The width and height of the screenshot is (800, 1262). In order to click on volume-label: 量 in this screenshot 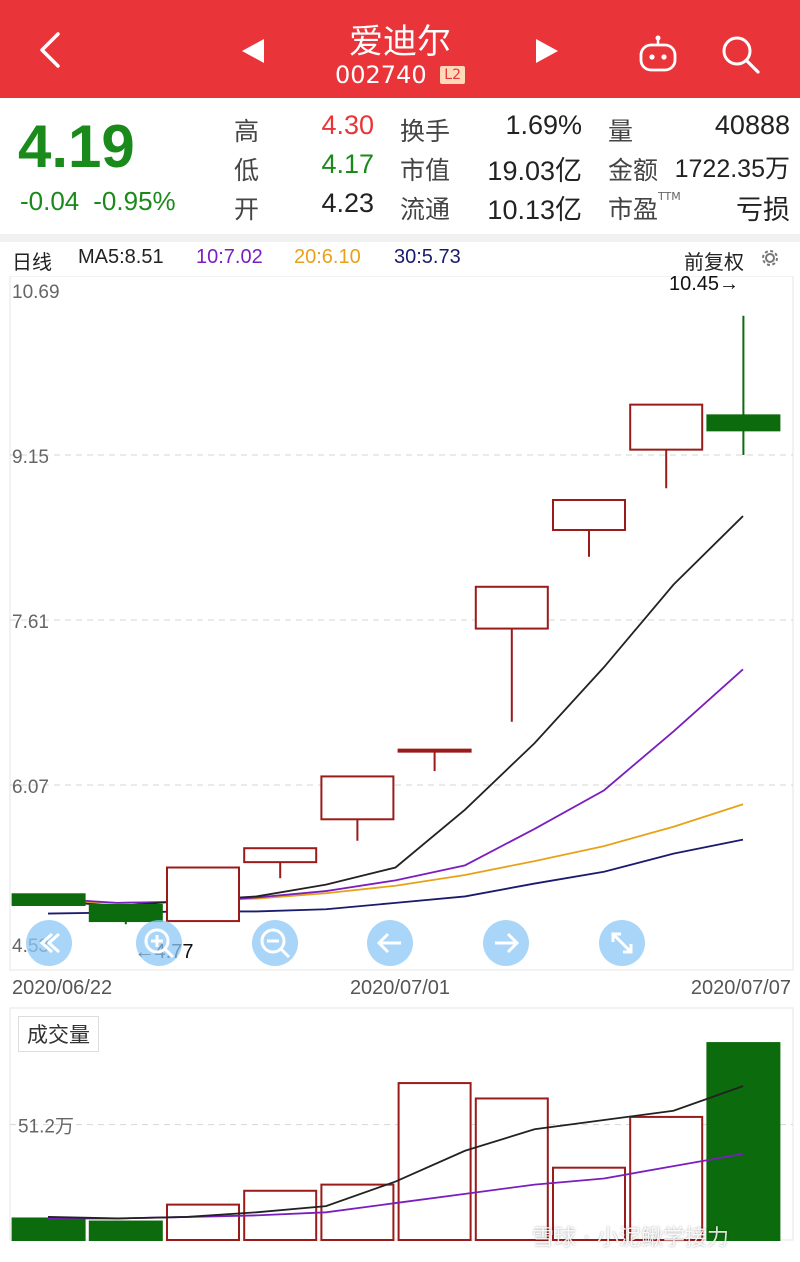, I will do `click(621, 131)`.